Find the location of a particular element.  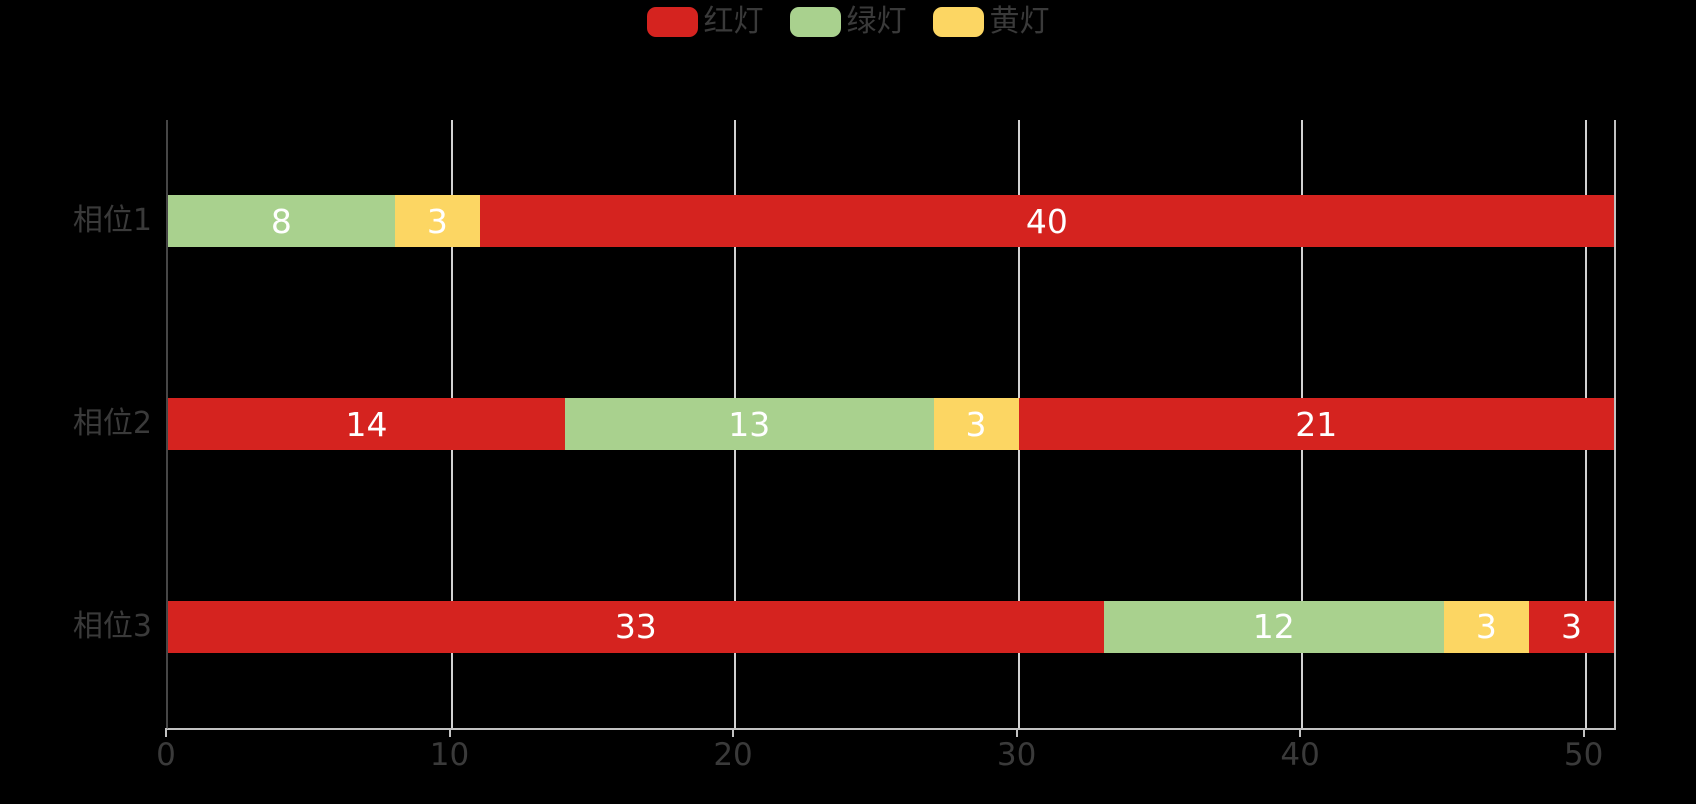

bar-segment-value: 8 is located at coordinates (281, 221).